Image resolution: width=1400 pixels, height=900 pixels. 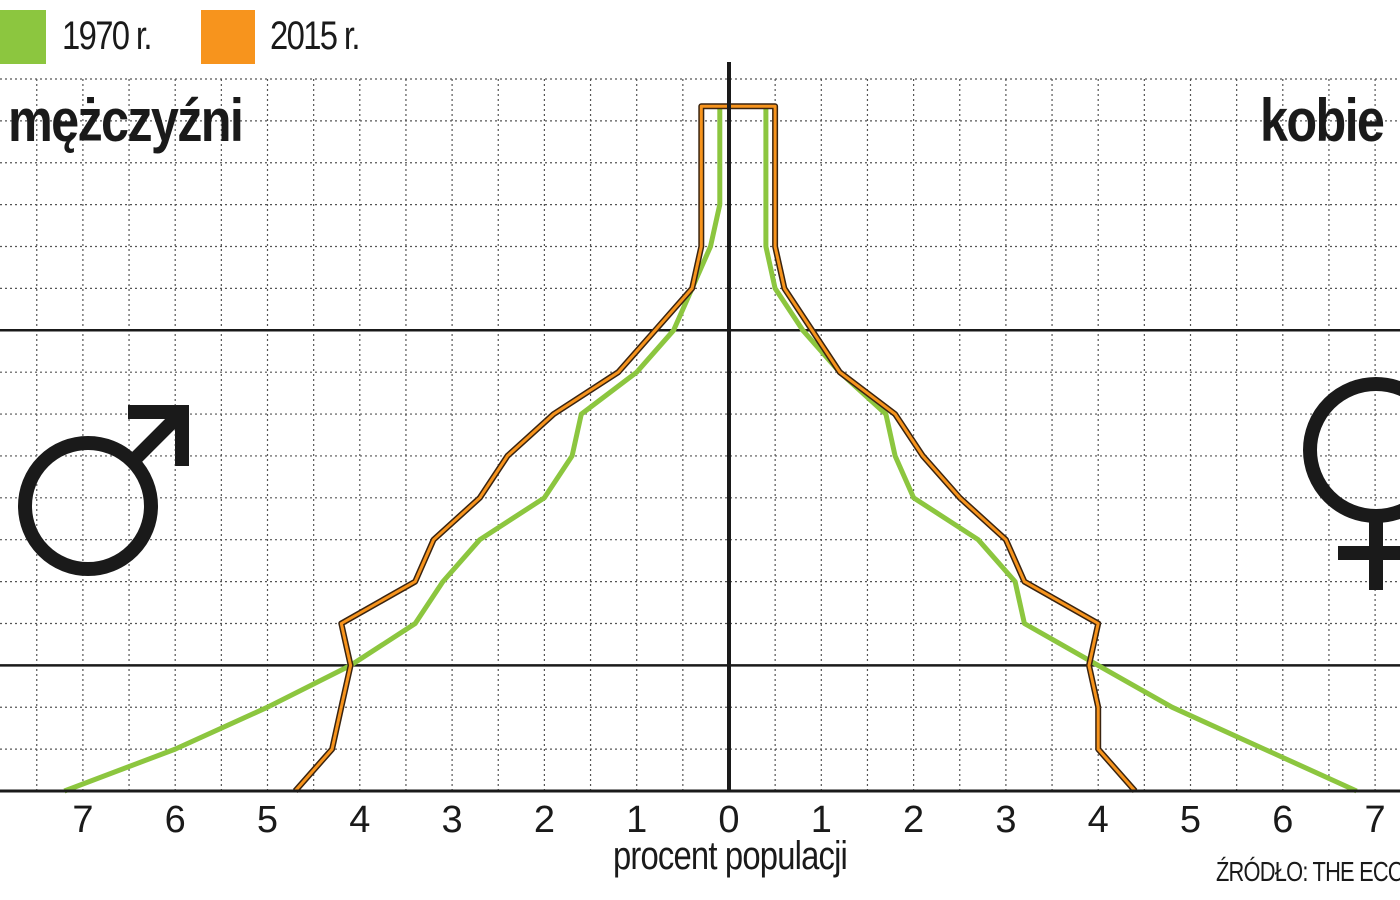 What do you see at coordinates (228, 37) in the screenshot?
I see `legend-swatch-2015` at bounding box center [228, 37].